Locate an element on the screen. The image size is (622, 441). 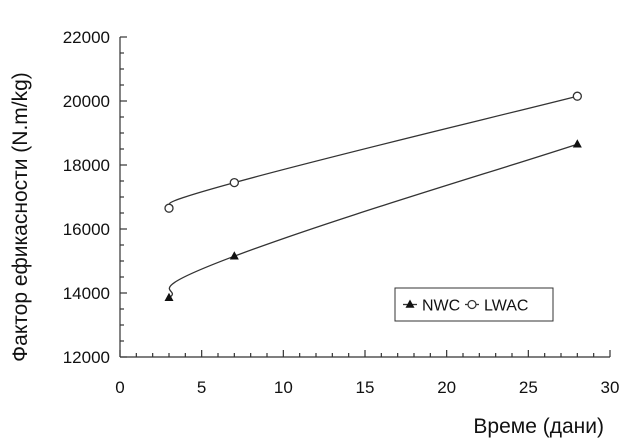
y-tick-label: 20000 is located at coordinates (86, 101).